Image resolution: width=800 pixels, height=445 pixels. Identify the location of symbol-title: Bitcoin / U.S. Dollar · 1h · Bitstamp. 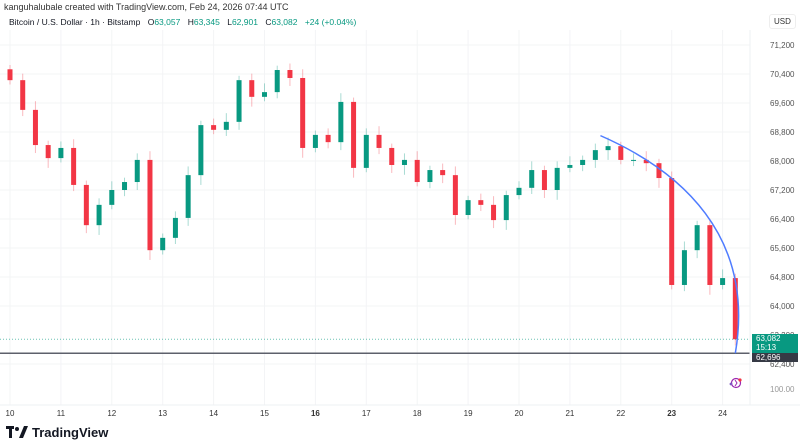
(75, 22).